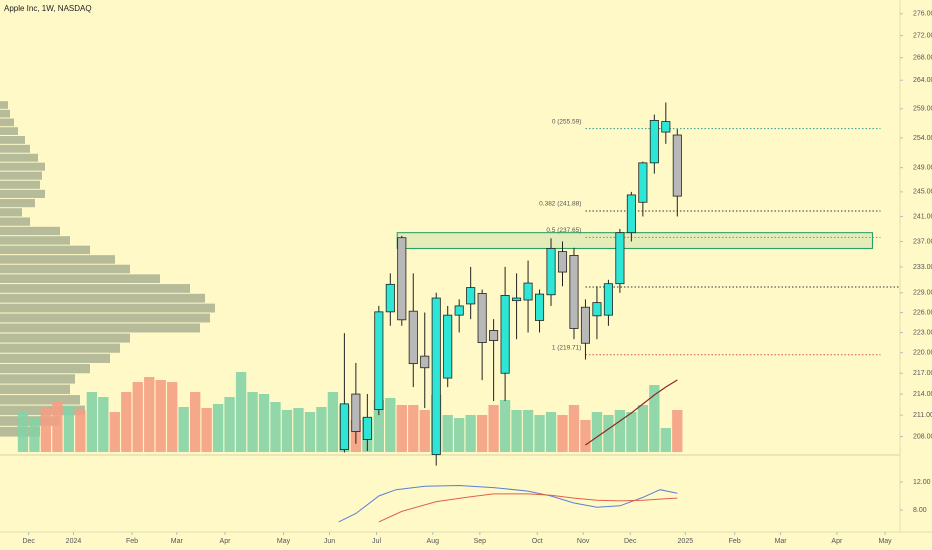 This screenshot has height=550, width=932. What do you see at coordinates (922, 353) in the screenshot?
I see `y-tick-label: 220.00` at bounding box center [922, 353].